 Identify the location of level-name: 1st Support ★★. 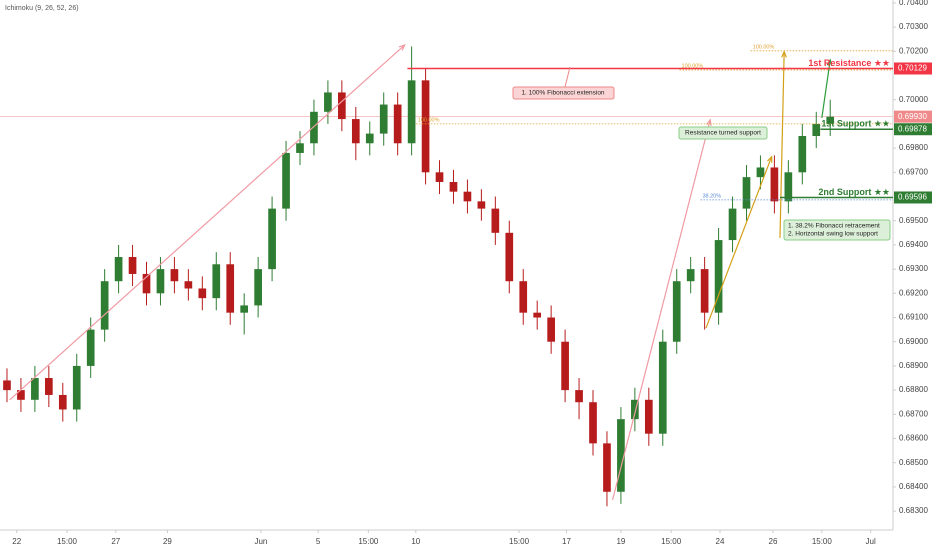
(855, 124).